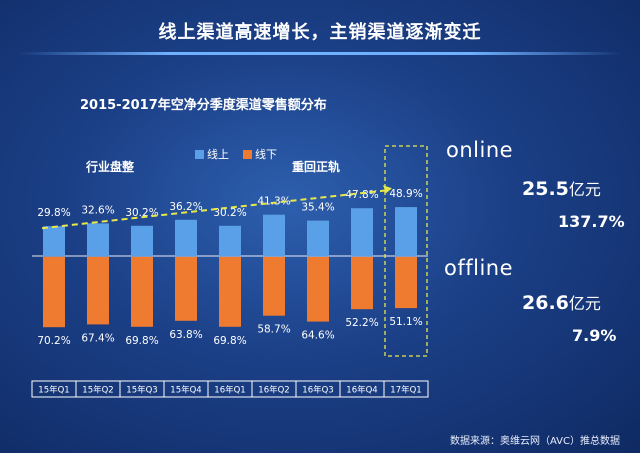  What do you see at coordinates (316, 167) in the screenshot?
I see `annotation-back-on-track: 重回正轨` at bounding box center [316, 167].